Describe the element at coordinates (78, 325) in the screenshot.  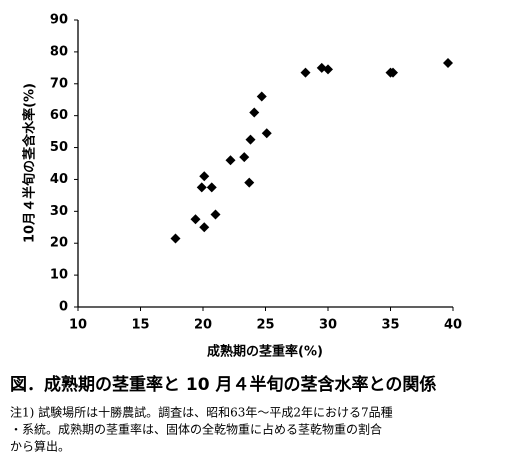
I see `x-tick-label: 10` at that location.